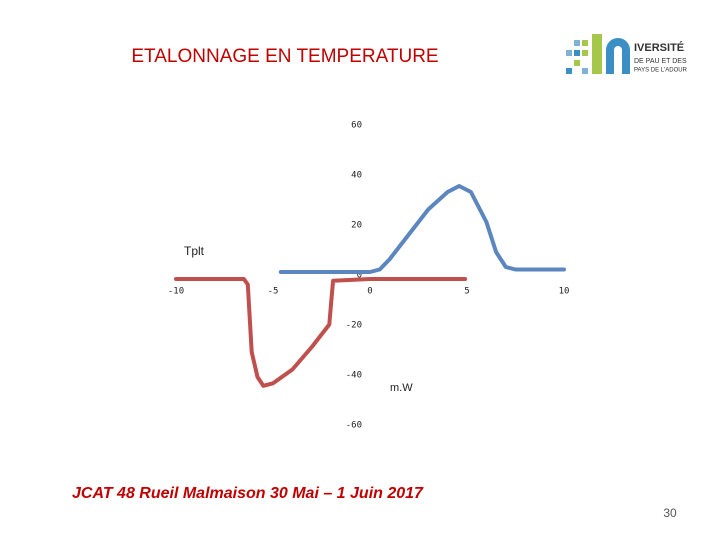 The image size is (720, 540). Describe the element at coordinates (661, 71) in the screenshot. I see `logo-text: PAYS DE L'ADOUR` at that location.